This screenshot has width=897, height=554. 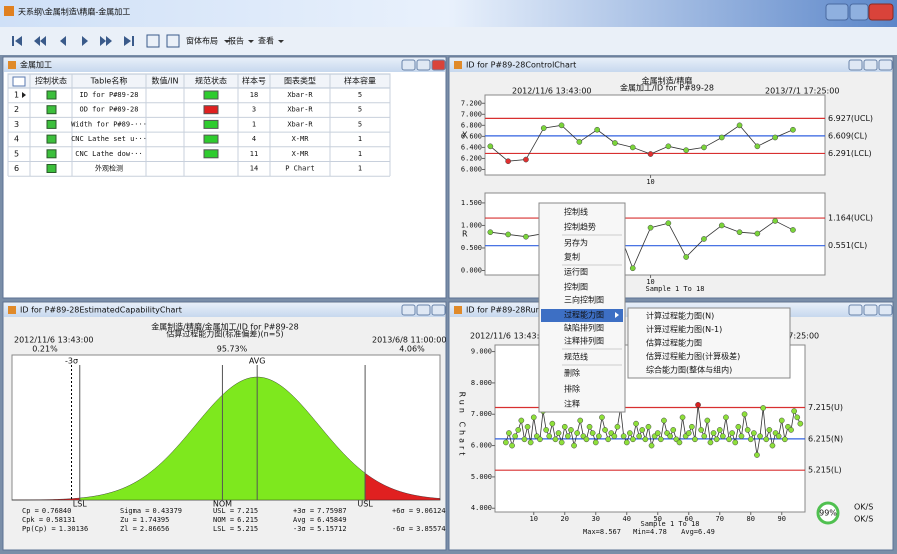 I want to click on limit-label: 7.215(U), so click(x=825, y=407).